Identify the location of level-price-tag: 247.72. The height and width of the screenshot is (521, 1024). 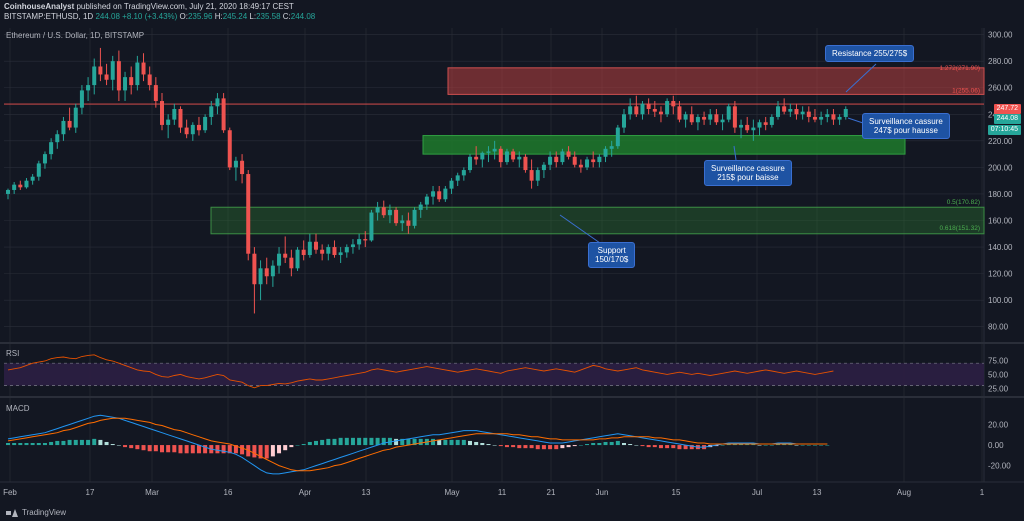
(1007, 109).